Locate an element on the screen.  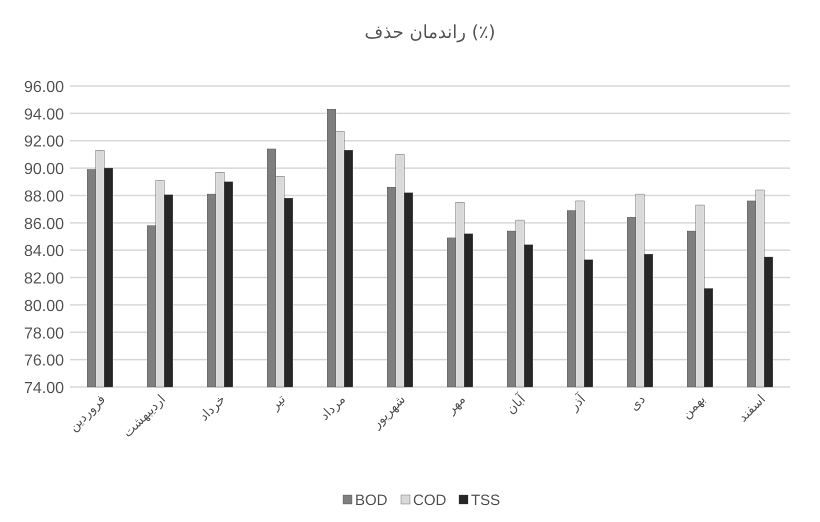
x-tick-label: فروردین is located at coordinates (87, 413).